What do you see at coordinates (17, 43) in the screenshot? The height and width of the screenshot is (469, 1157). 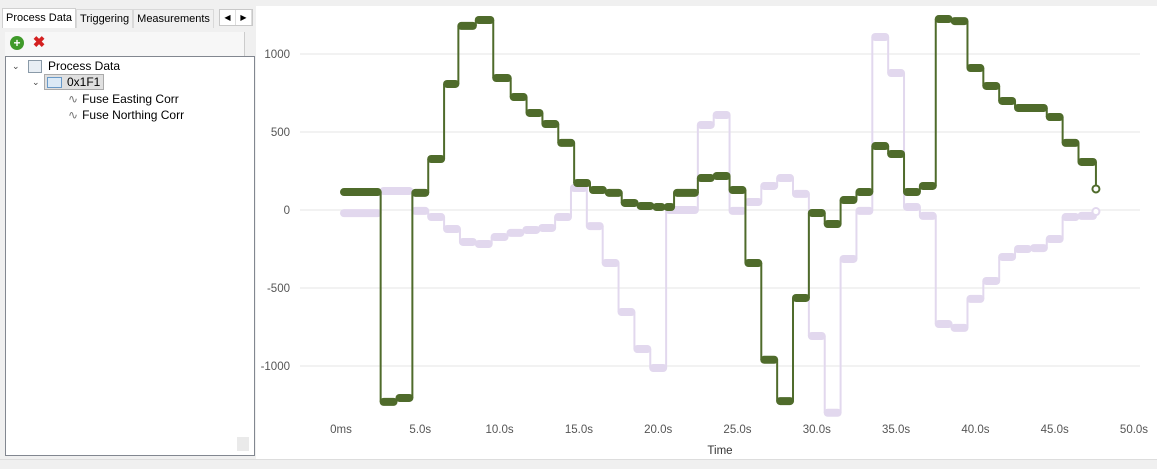 I see `add-circle-icon: +` at bounding box center [17, 43].